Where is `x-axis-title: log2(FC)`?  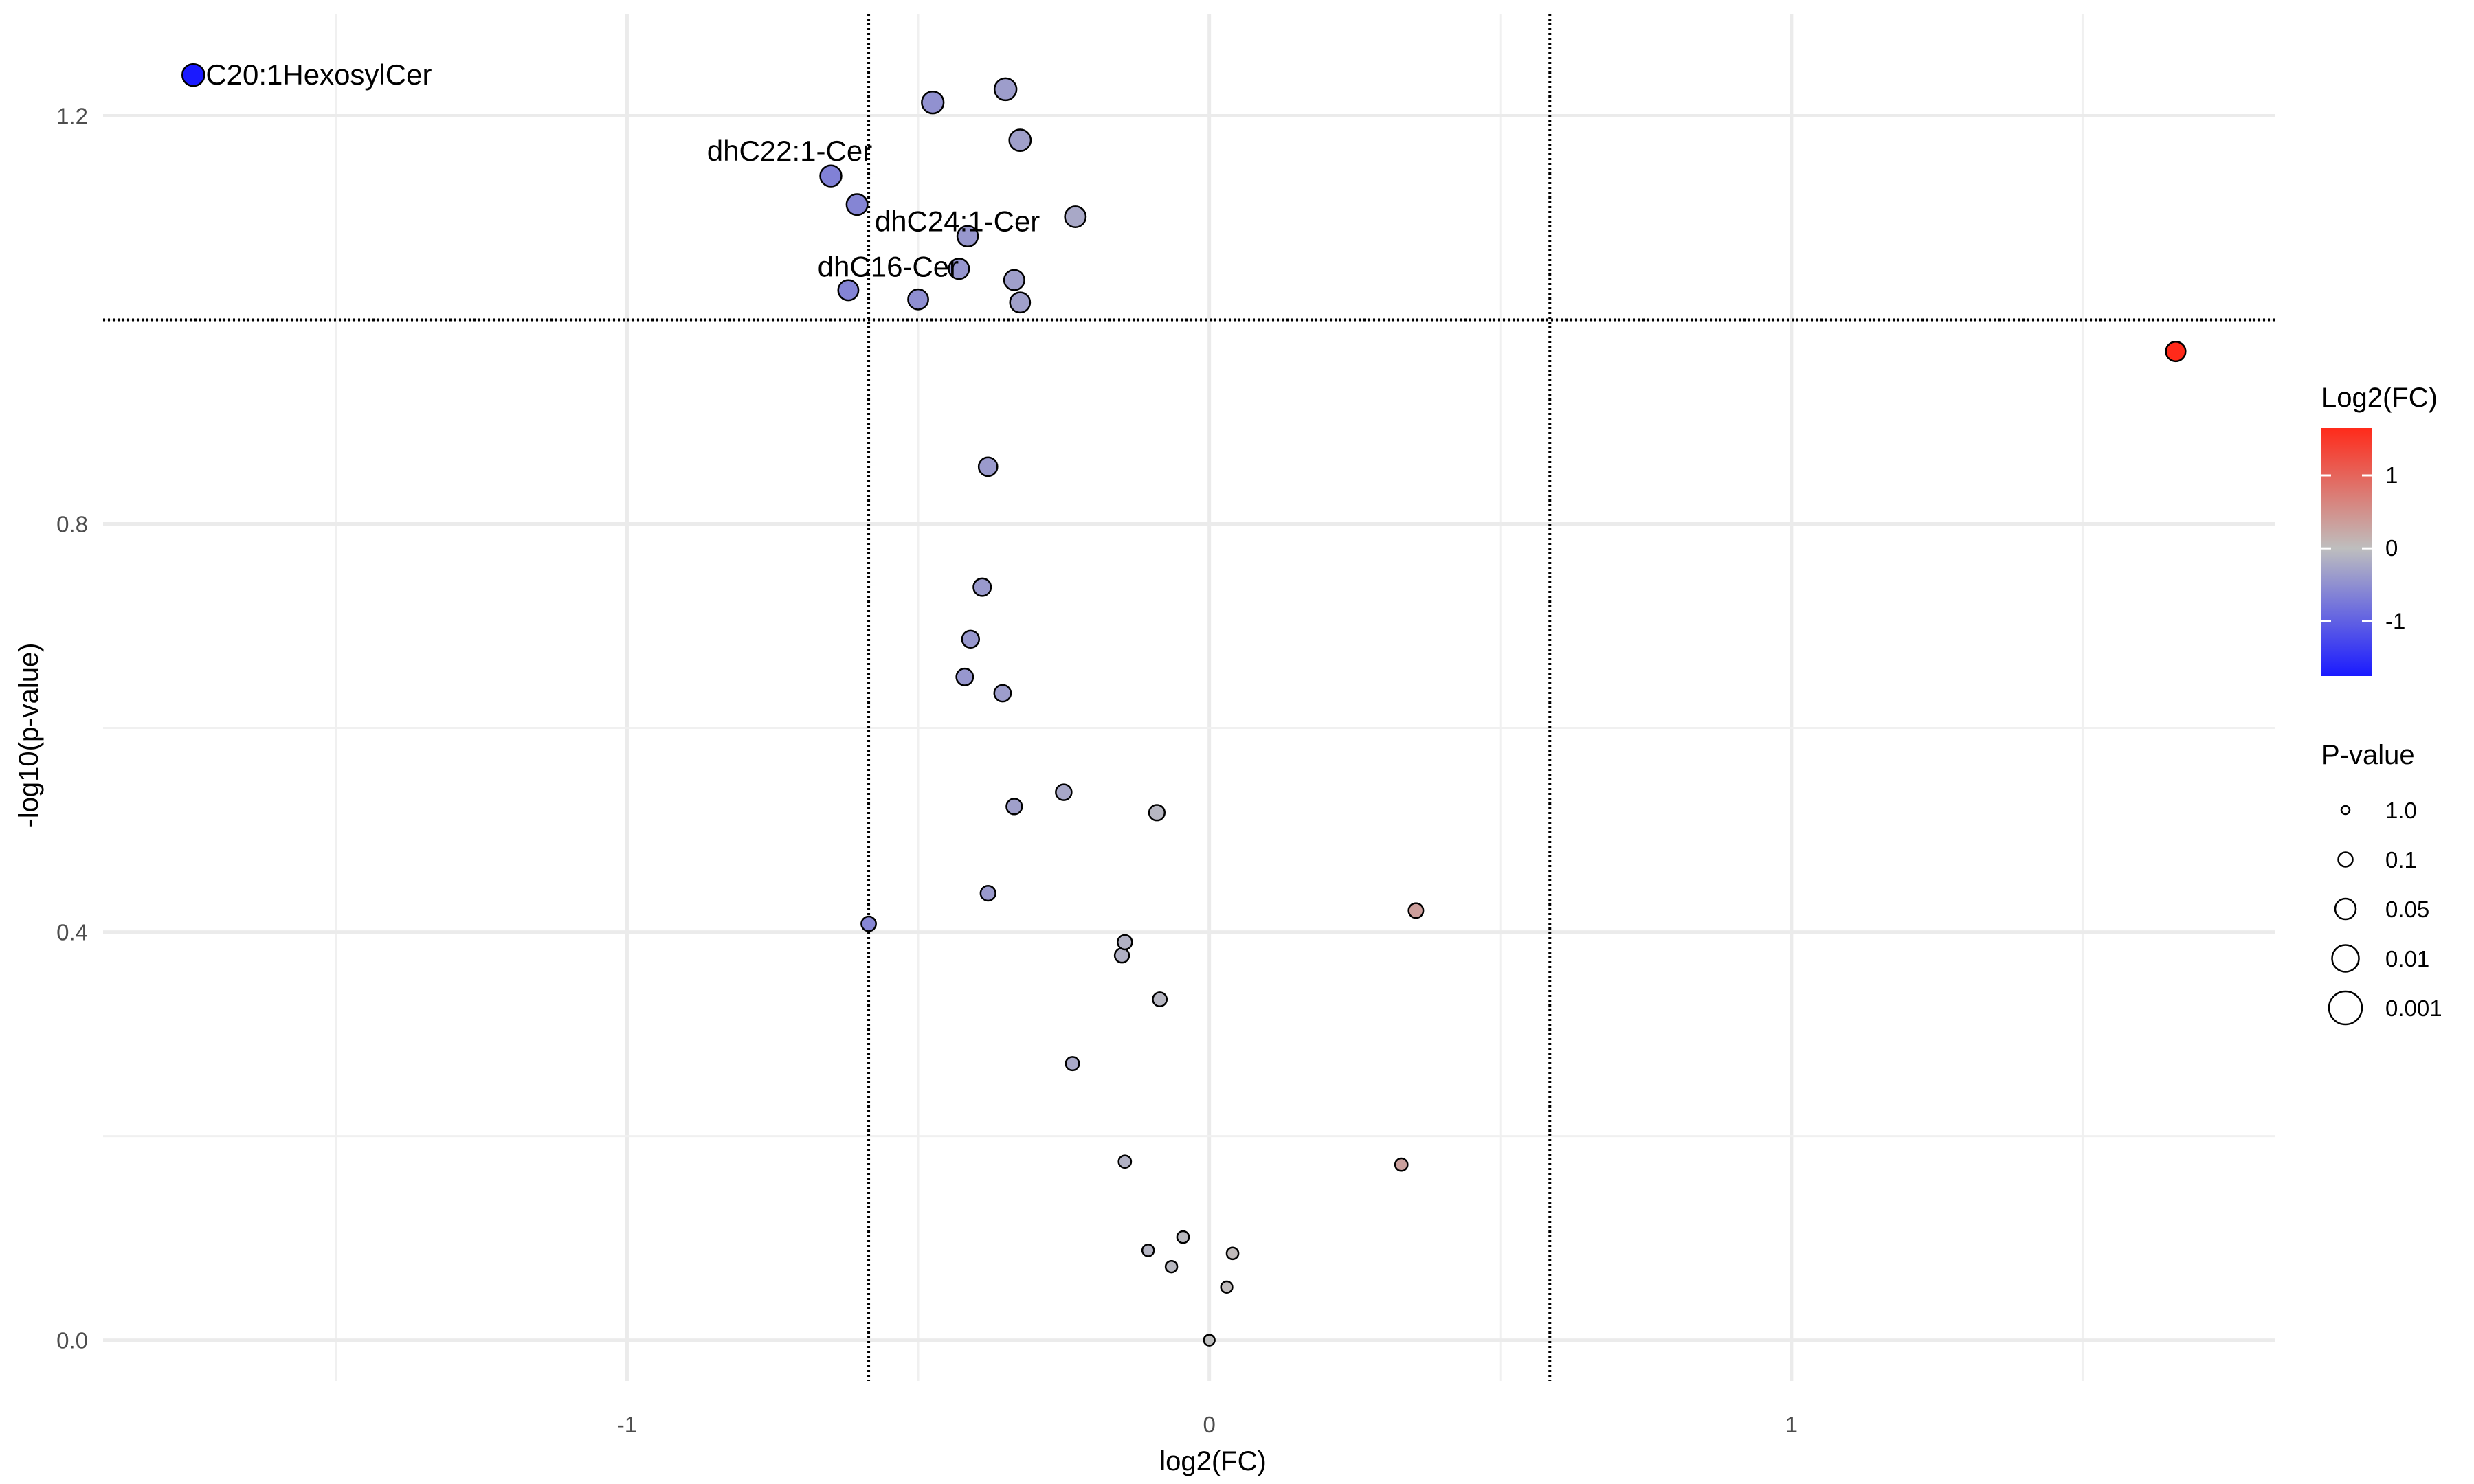 x-axis-title: log2(FC) is located at coordinates (1213, 1461).